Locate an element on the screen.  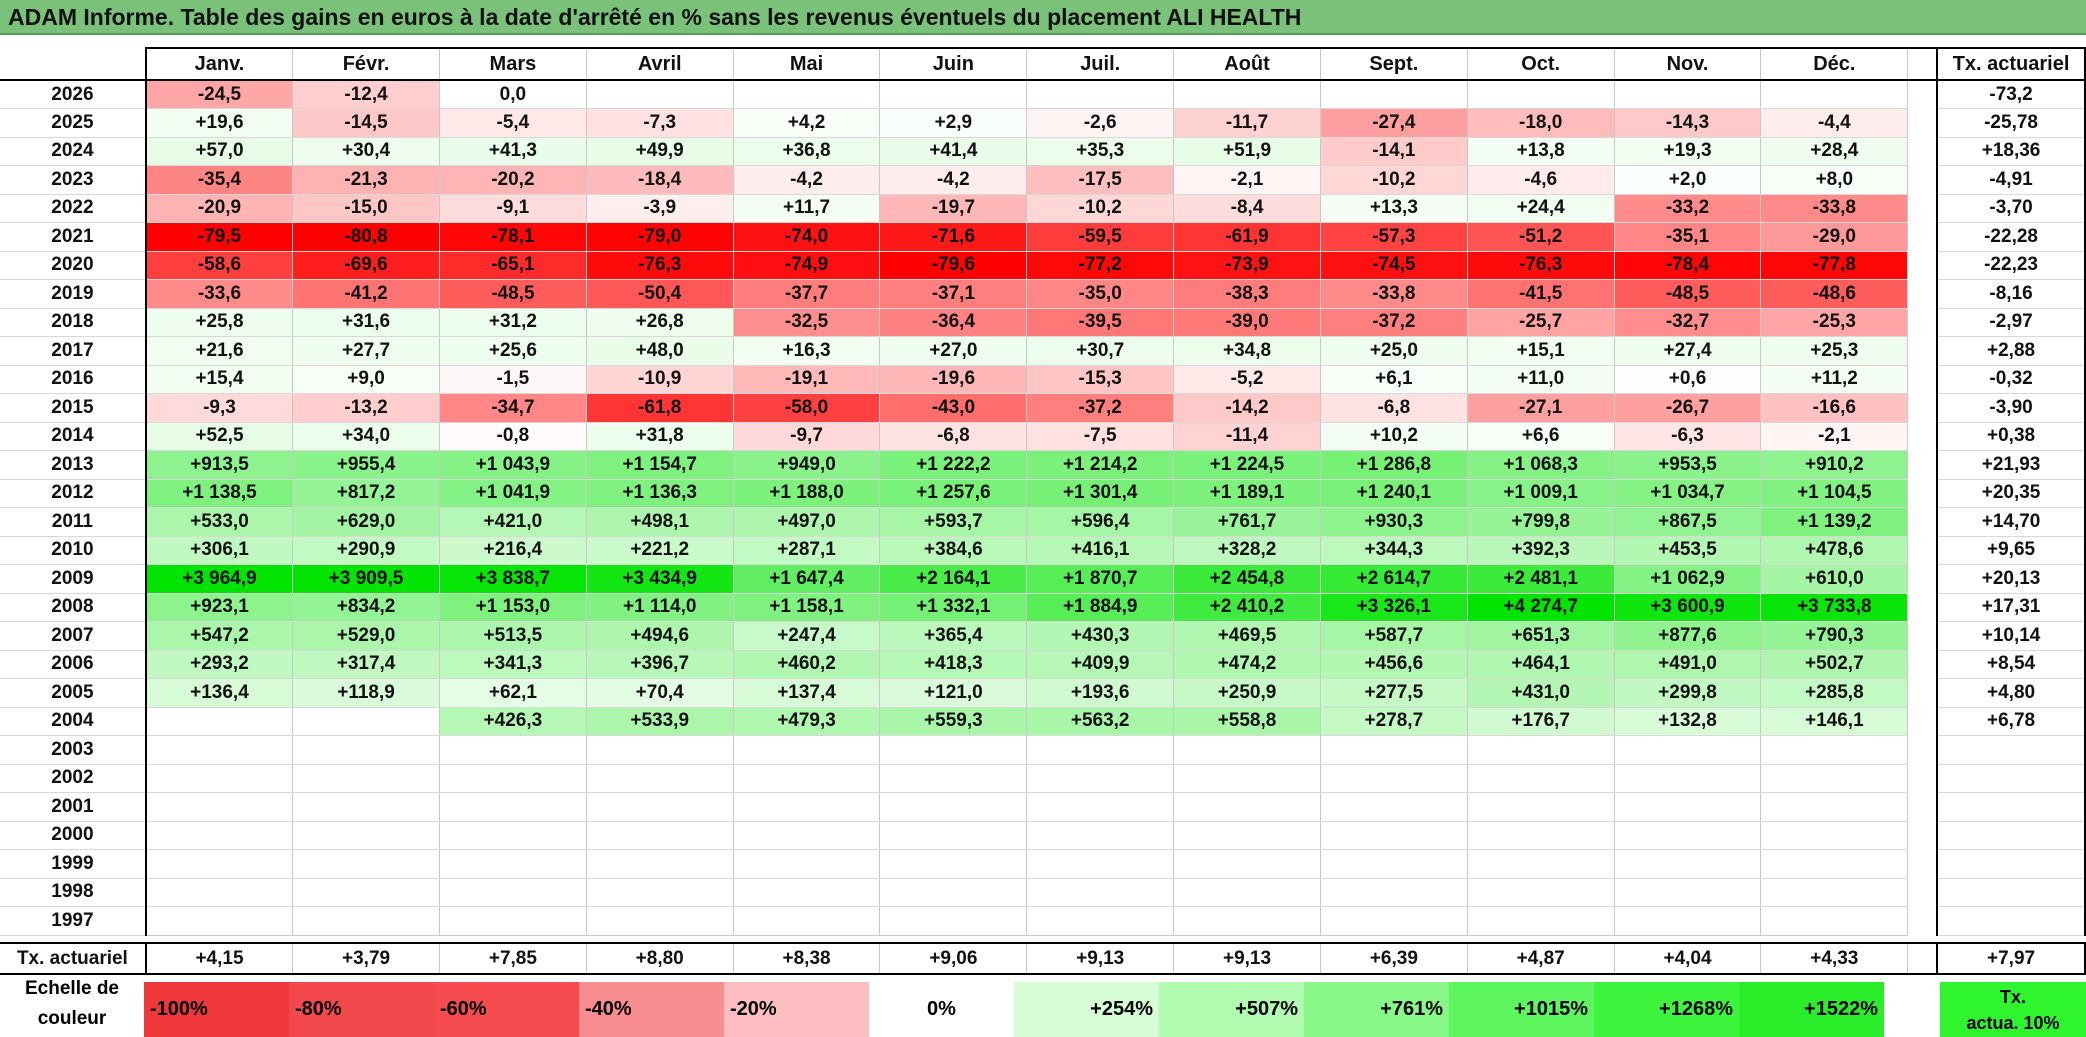
gain-cell: -15,0 is located at coordinates (366, 208).